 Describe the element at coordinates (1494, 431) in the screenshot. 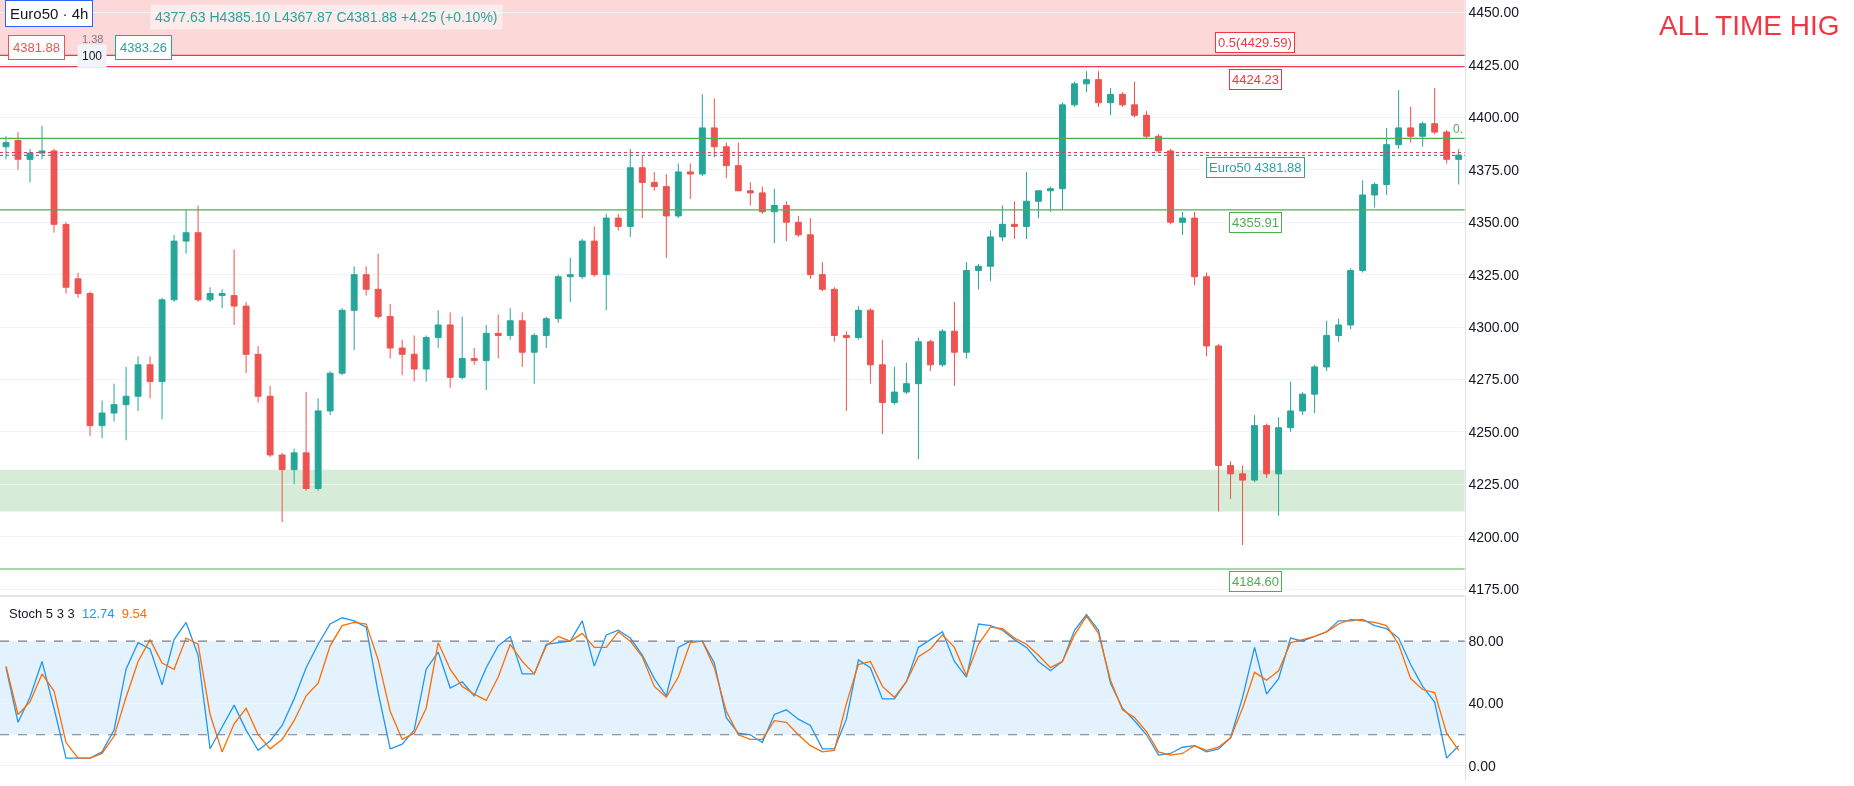

I see `y-tick-label: 4250.00` at that location.